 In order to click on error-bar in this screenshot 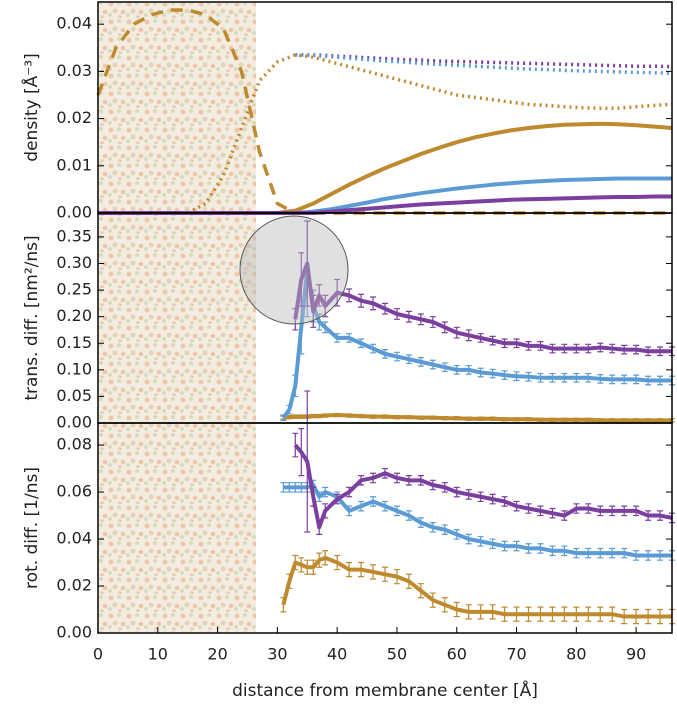, I will do `click(283, 487)`.